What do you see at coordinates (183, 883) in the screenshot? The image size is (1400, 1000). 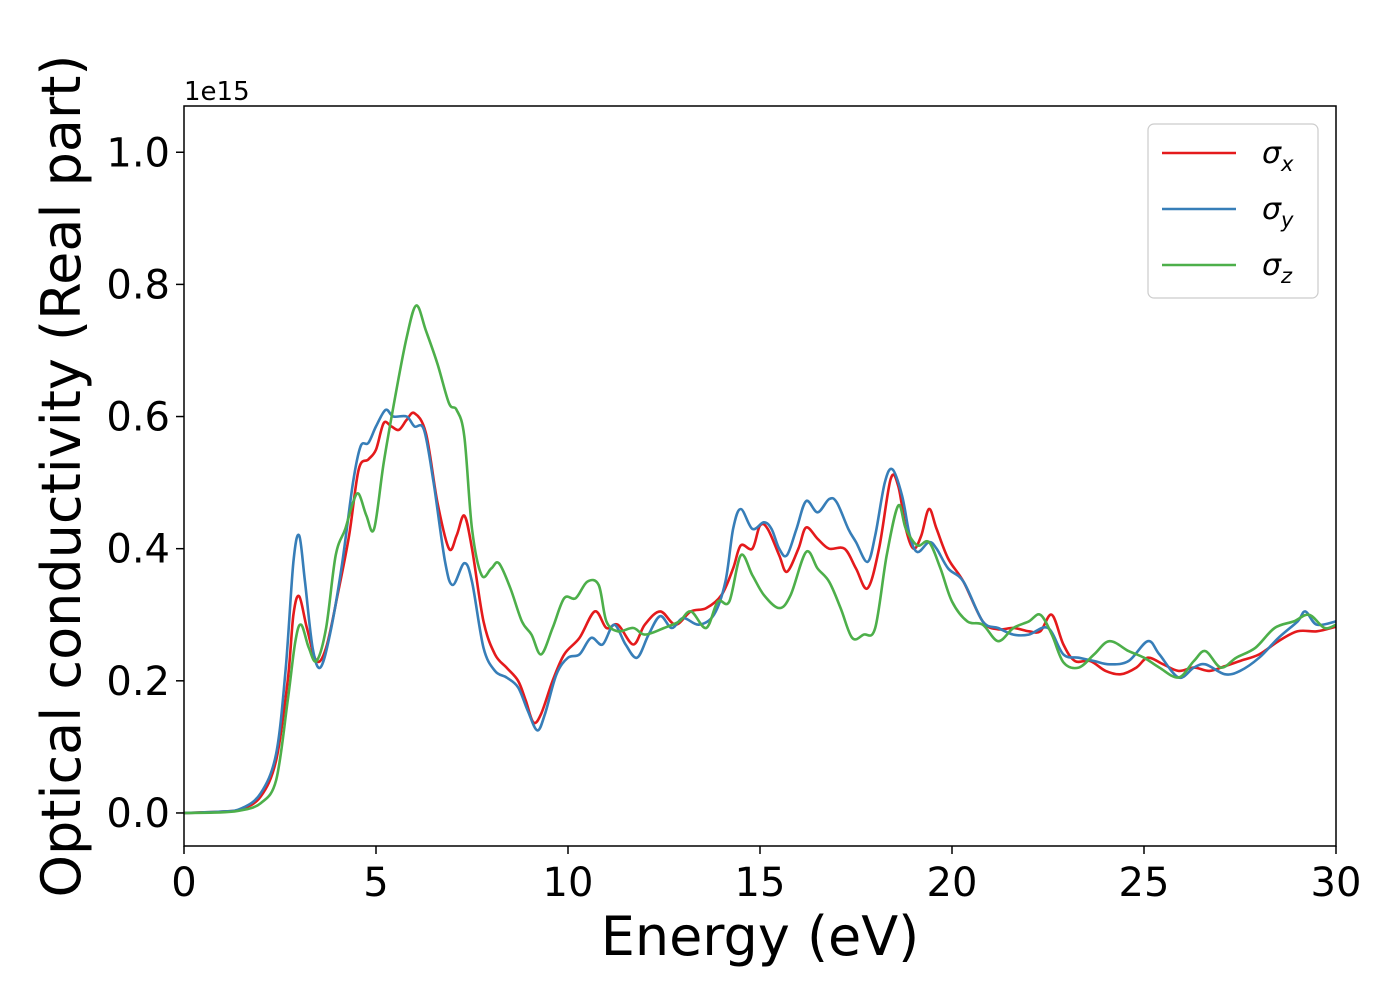 I see `x-tick-label: 0` at bounding box center [183, 883].